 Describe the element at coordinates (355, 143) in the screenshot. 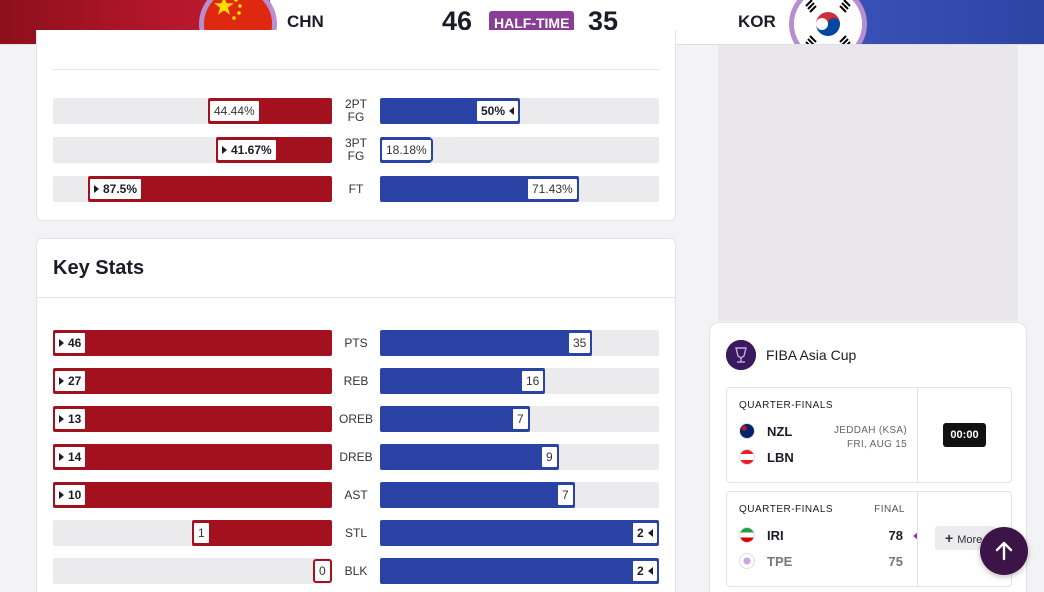

I see `stat-label-line: 3PT` at that location.